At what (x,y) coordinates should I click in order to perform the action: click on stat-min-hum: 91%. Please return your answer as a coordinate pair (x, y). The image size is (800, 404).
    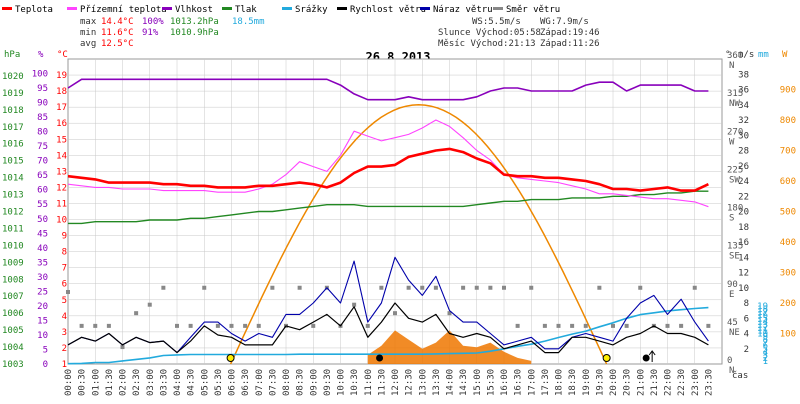
    Looking at the image, I should click on (150, 33).